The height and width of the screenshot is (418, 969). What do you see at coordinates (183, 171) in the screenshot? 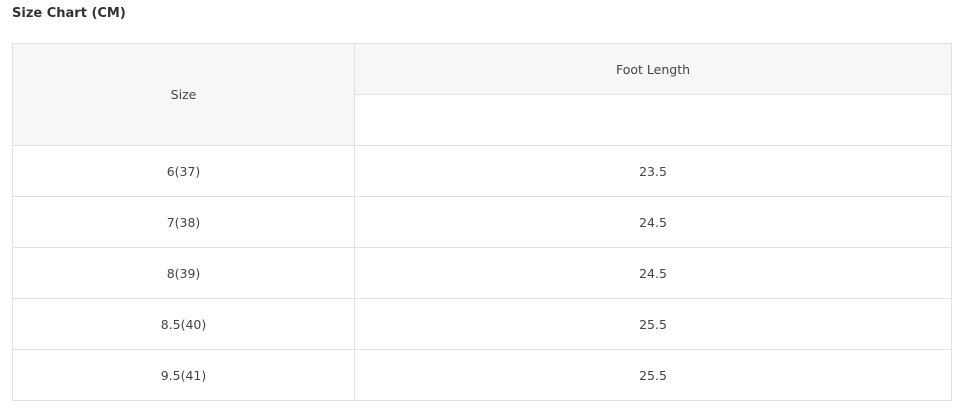
I see `size-cell: 6(37)` at bounding box center [183, 171].